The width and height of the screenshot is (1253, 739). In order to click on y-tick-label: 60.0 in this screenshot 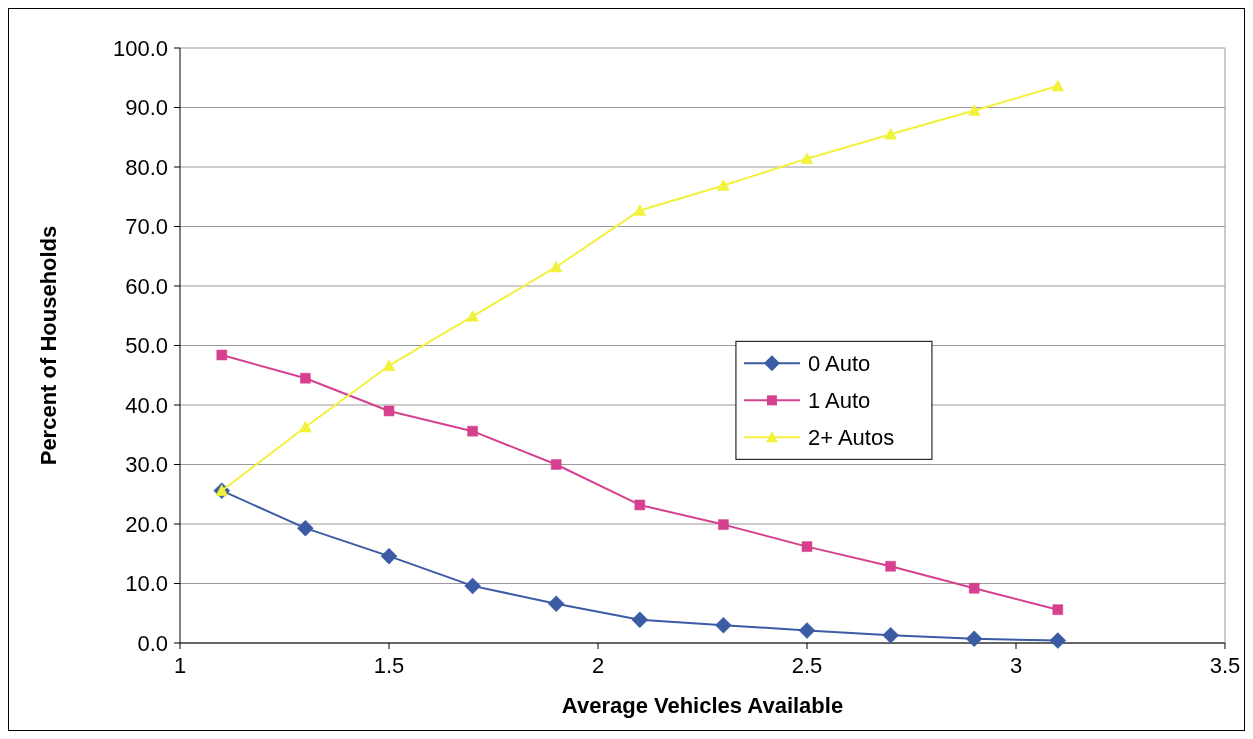, I will do `click(146, 286)`.